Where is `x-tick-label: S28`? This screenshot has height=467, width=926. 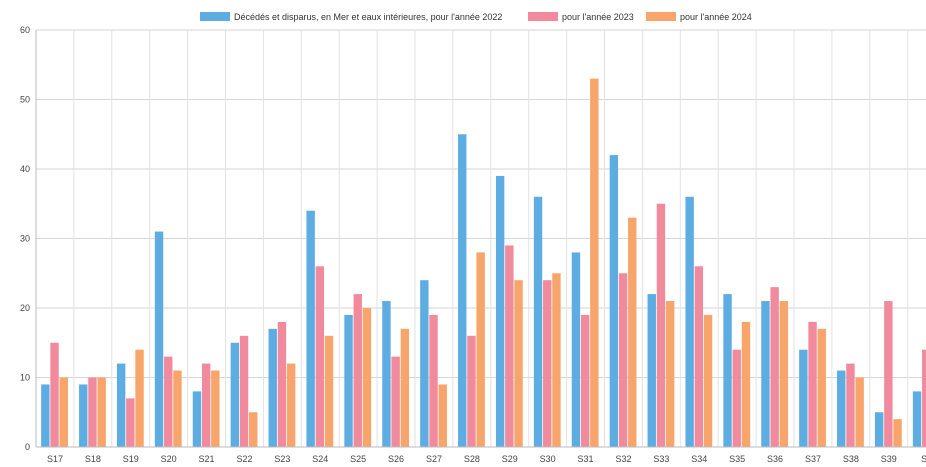
x-tick-label: S28 is located at coordinates (472, 459).